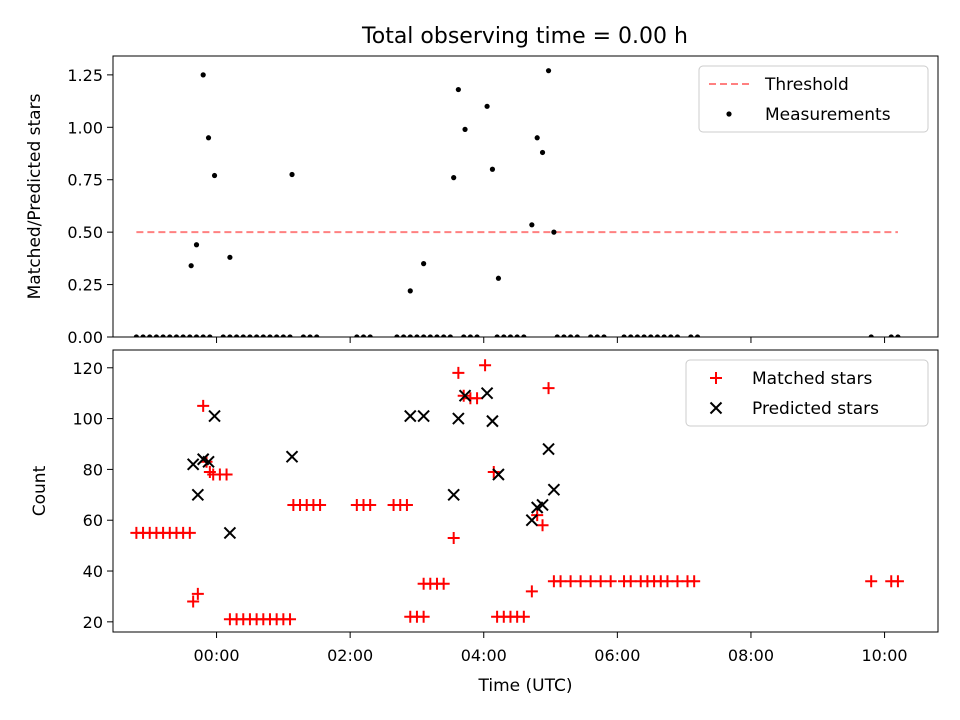 Image resolution: width=960 pixels, height=720 pixels. What do you see at coordinates (885, 655) in the screenshot?
I see `x-tick-label: 10:00` at bounding box center [885, 655].